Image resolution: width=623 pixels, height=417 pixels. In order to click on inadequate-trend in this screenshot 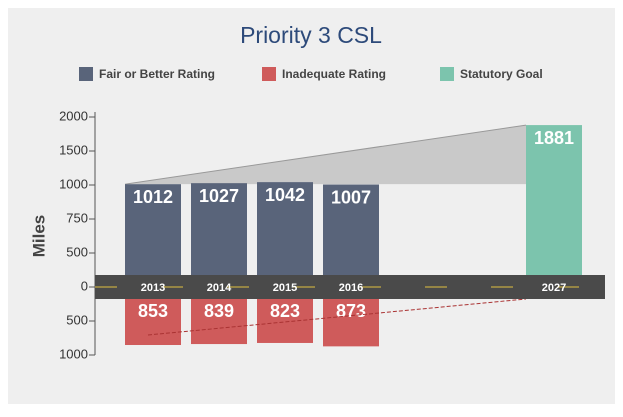, I will do `click(337, 317)`.